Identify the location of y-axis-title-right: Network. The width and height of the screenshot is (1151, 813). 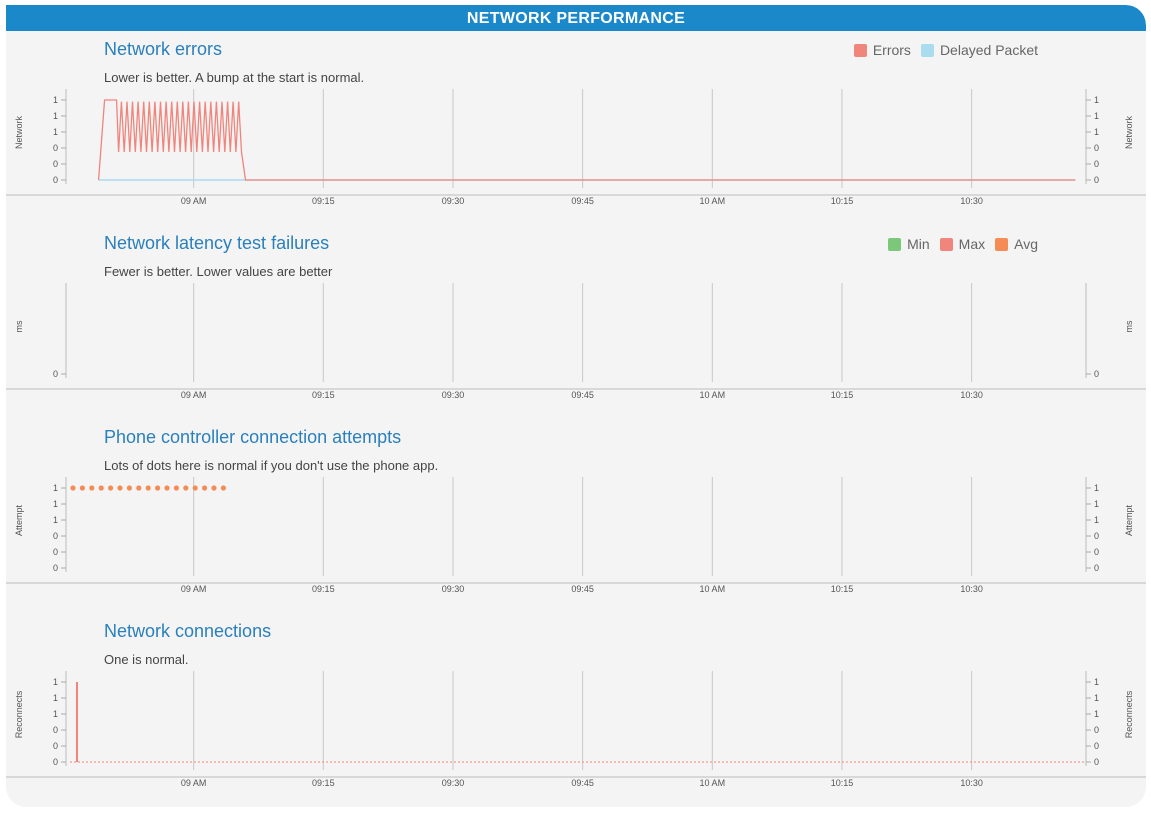
(1129, 133).